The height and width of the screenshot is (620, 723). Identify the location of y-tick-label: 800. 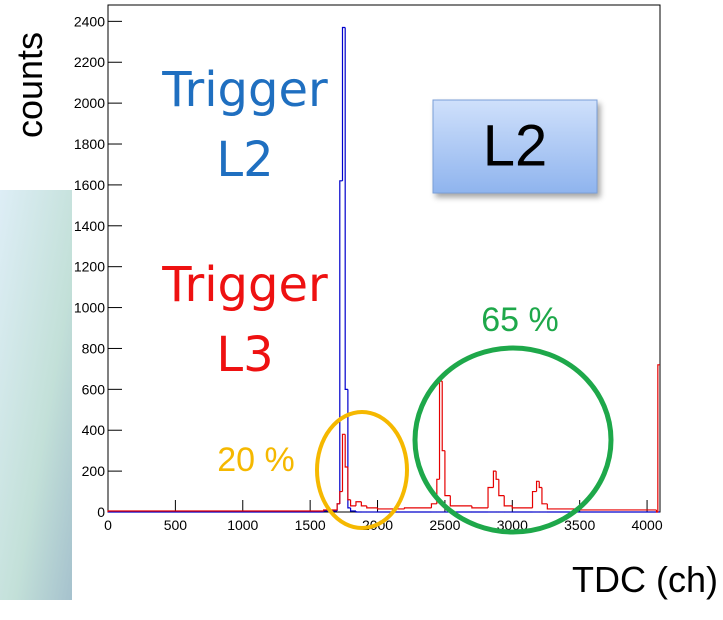
(94, 348).